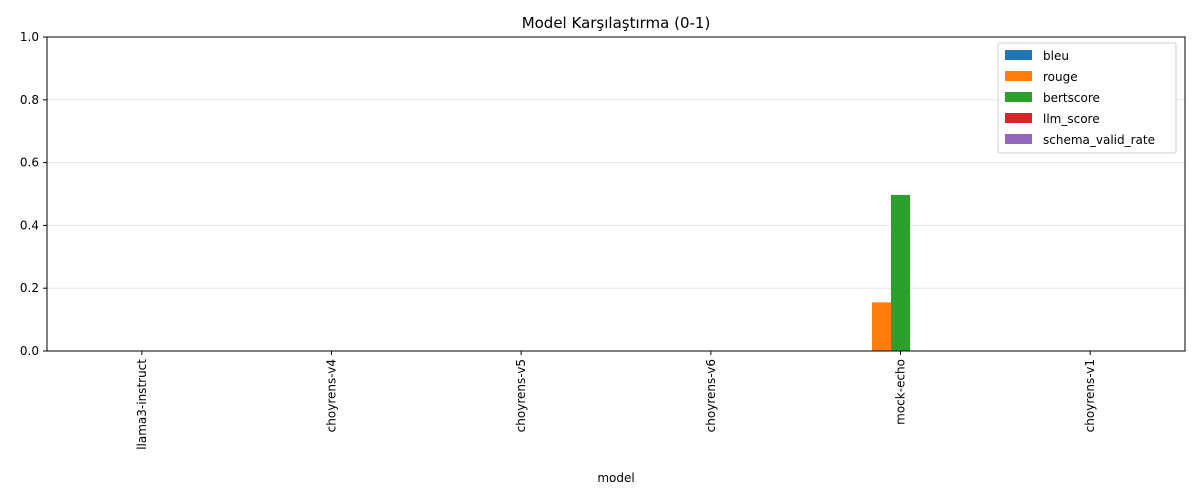  Describe the element at coordinates (1060, 77) in the screenshot. I see `legend-label: rouge` at that location.